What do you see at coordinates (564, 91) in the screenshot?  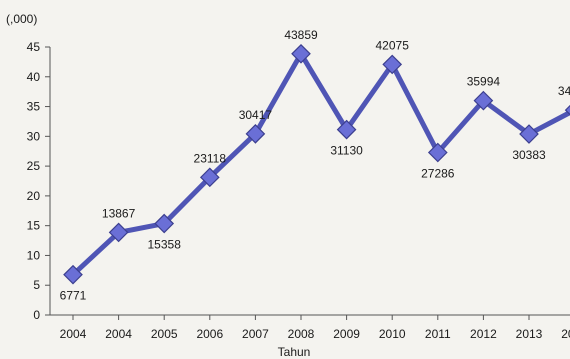 I see `data-label: 34410` at bounding box center [564, 91].